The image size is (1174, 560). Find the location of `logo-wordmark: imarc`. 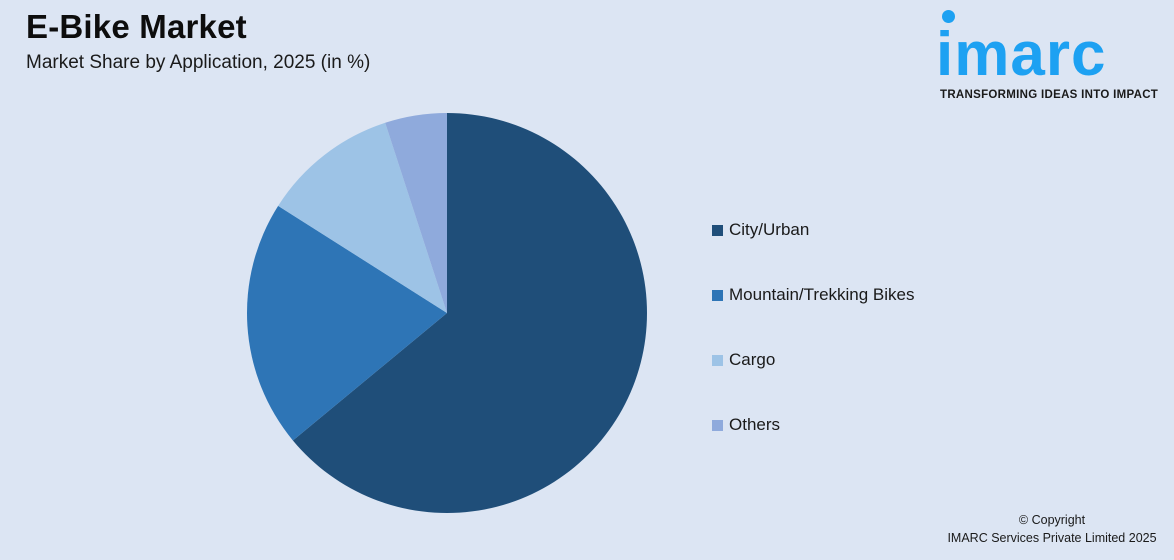

logo-wordmark: imarc is located at coordinates (1021, 54).